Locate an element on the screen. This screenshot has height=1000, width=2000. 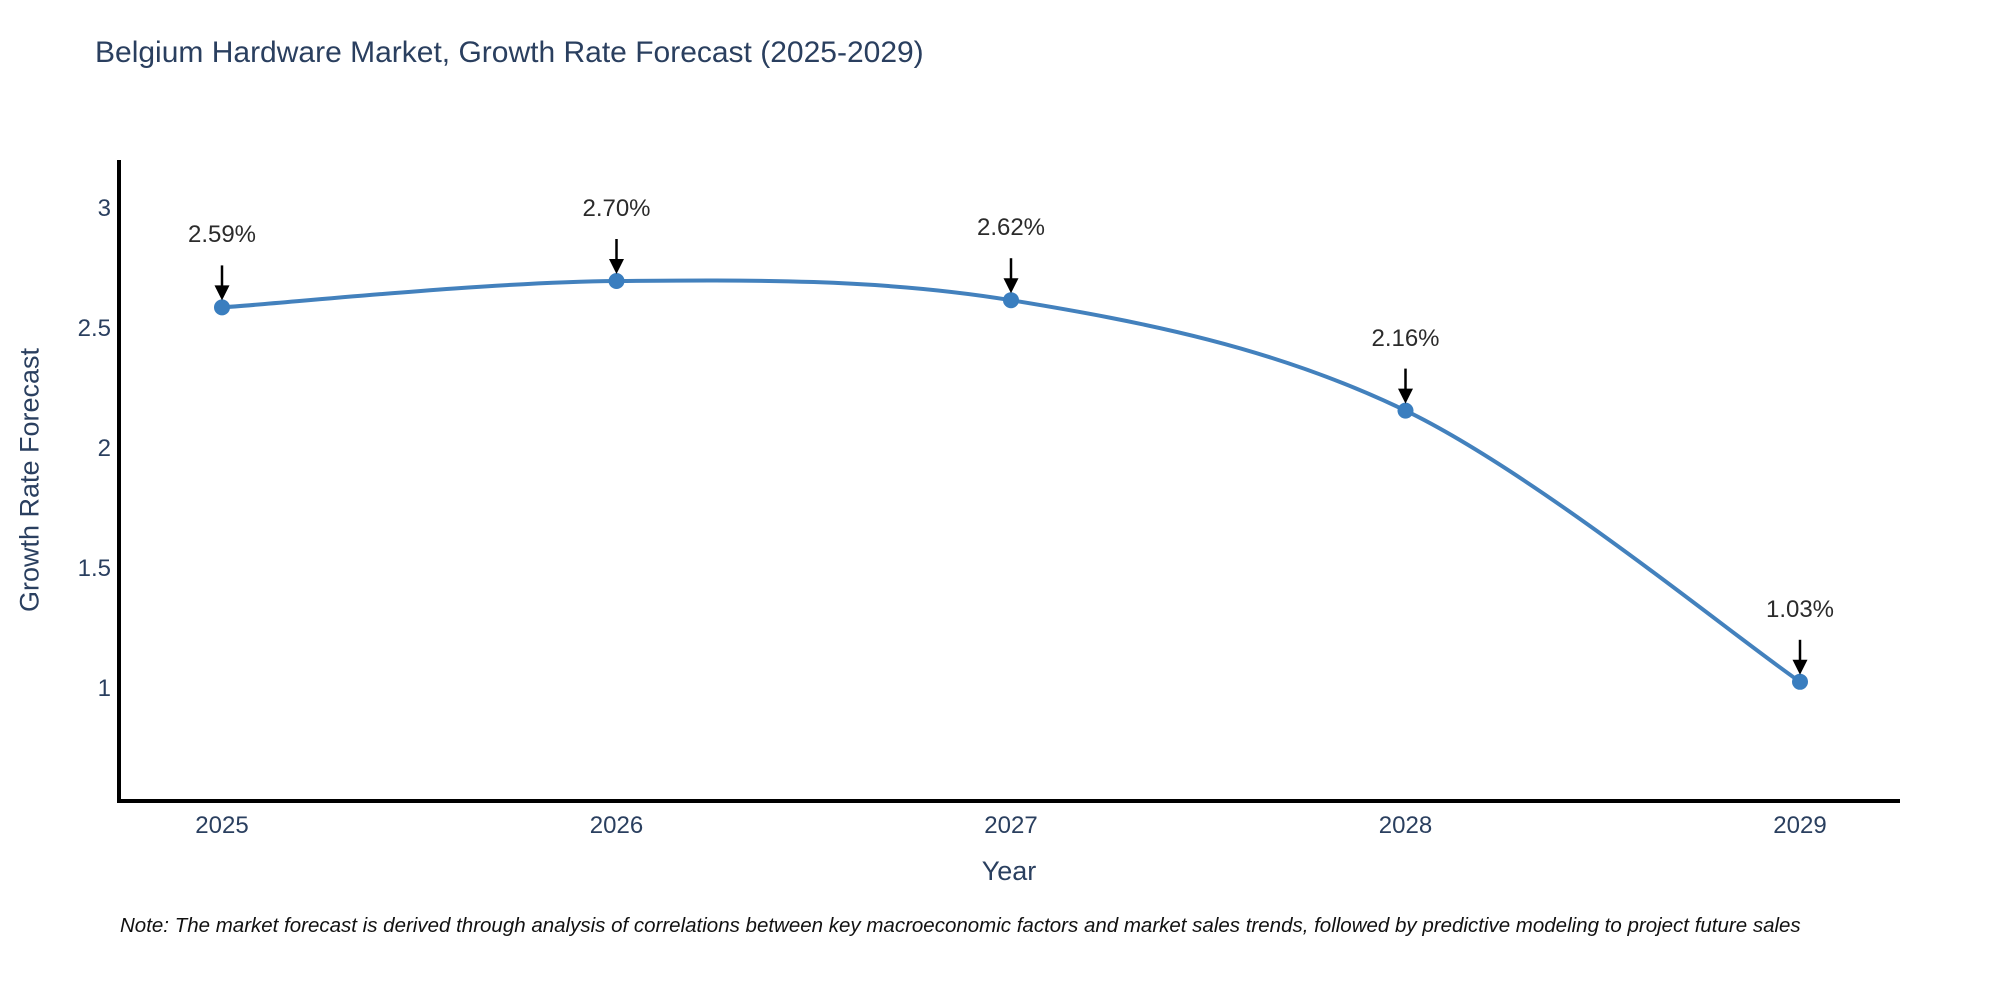
annotation-arrow-head-2026 is located at coordinates (616, 266).